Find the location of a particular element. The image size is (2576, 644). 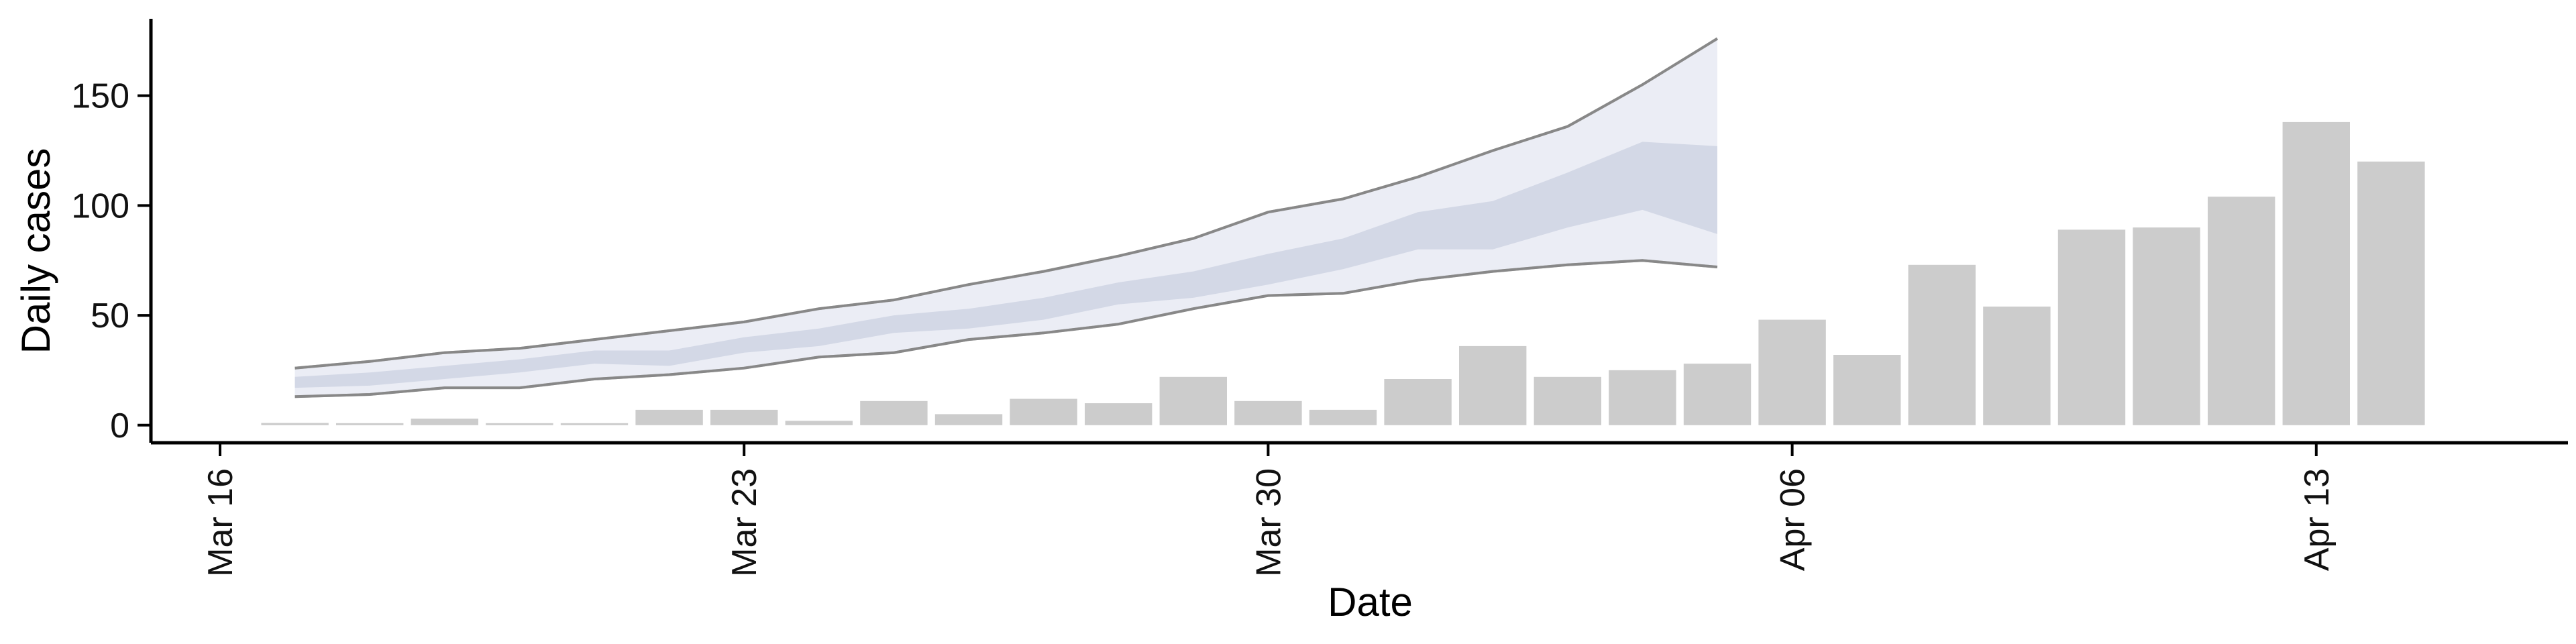

y-tick-label: 150 is located at coordinates (100, 96).